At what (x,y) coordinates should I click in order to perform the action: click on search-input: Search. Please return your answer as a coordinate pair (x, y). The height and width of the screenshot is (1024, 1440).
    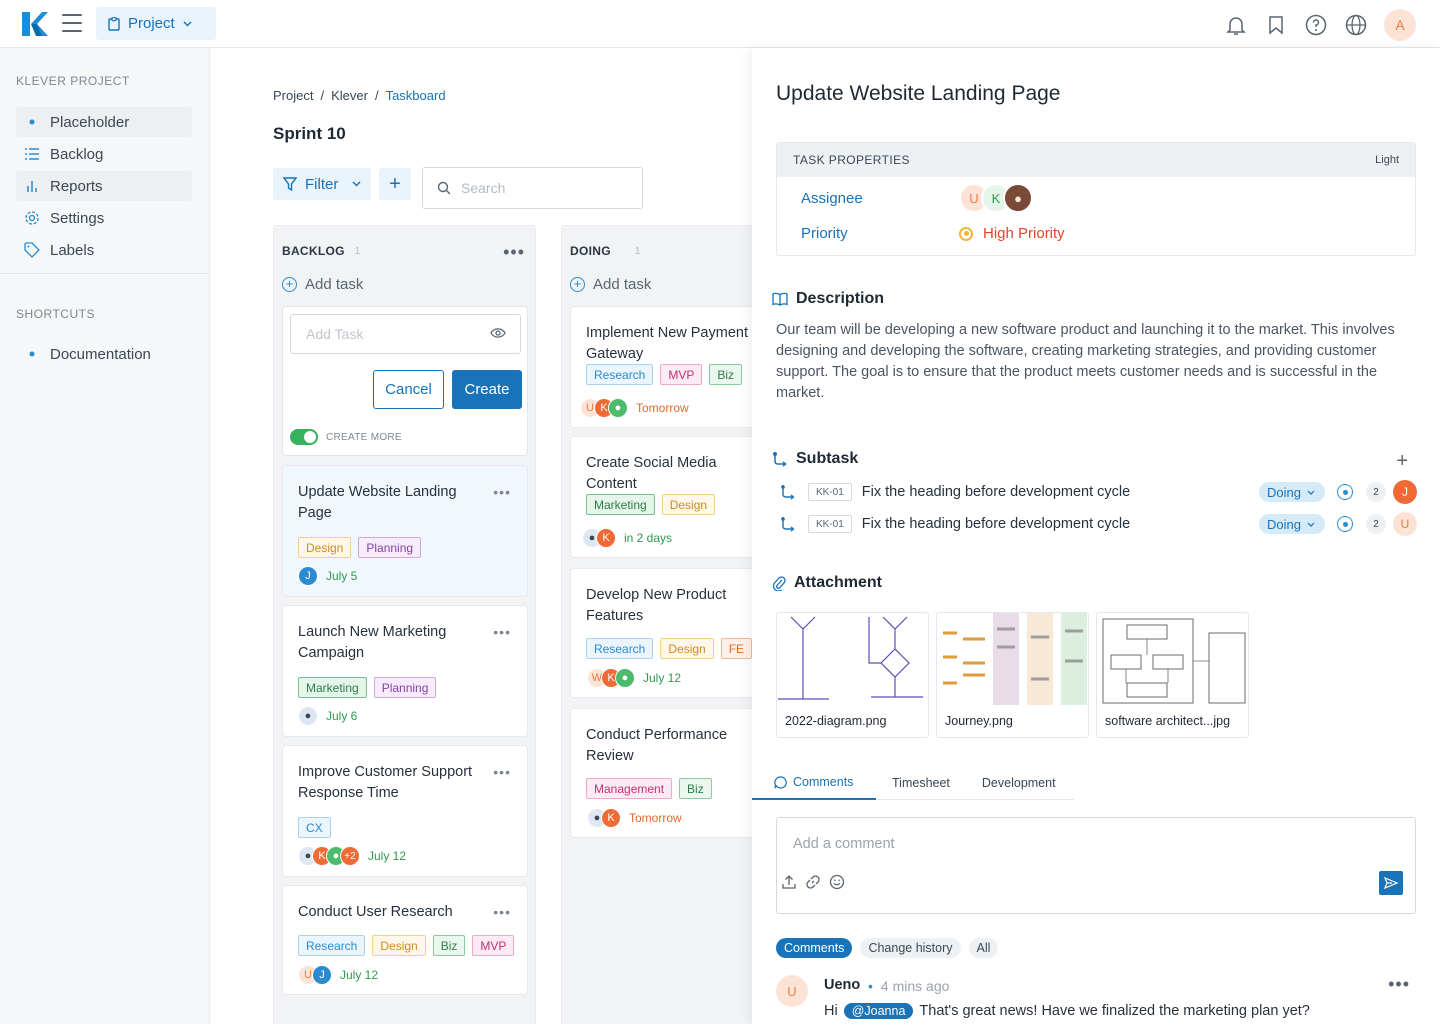
    Looking at the image, I should click on (532, 188).